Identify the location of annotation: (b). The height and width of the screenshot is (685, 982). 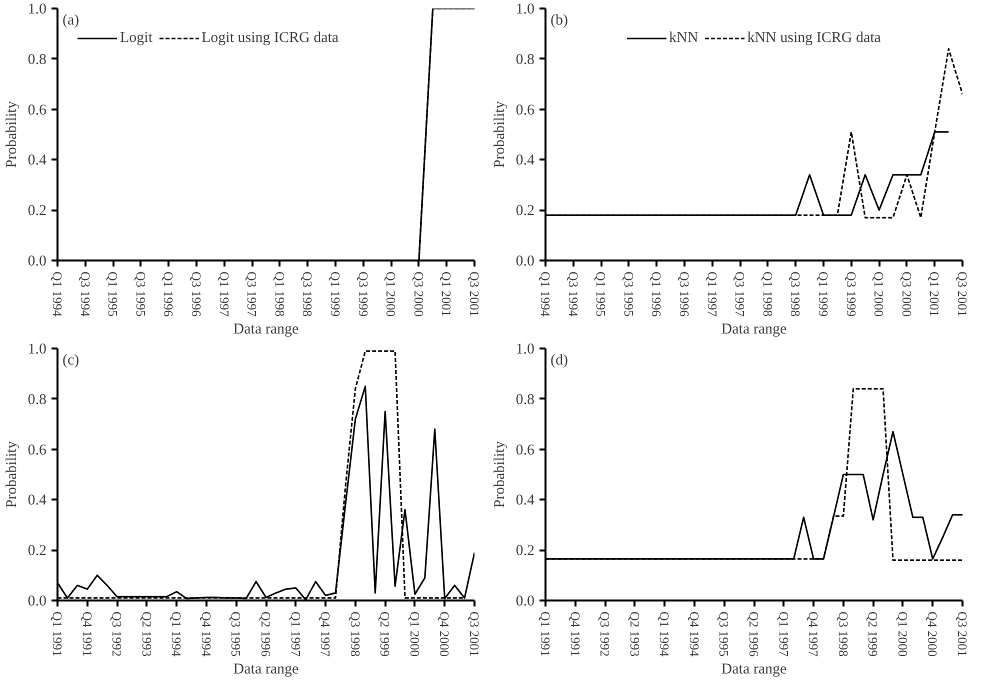
(559, 20).